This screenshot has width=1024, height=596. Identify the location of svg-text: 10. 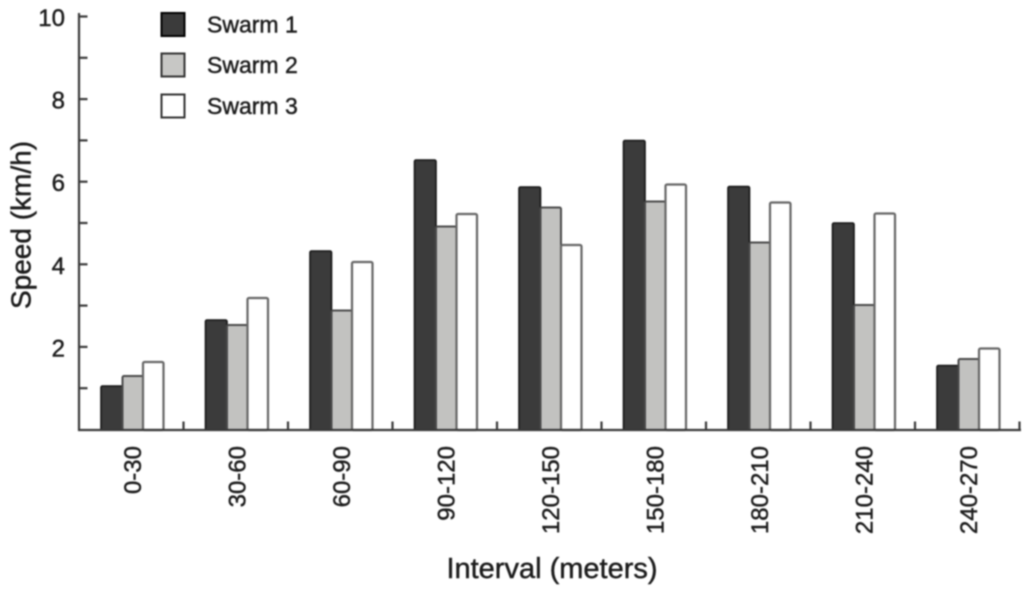
(51, 18).